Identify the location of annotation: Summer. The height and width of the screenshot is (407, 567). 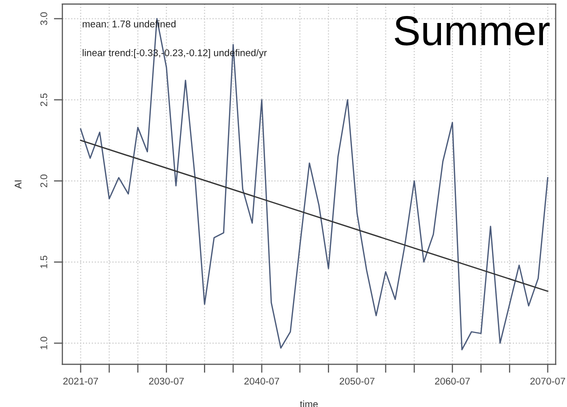
(472, 31).